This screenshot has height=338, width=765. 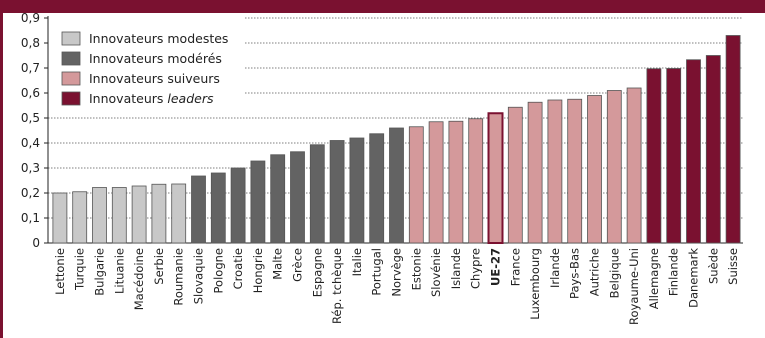 I want to click on y-tick-label: 0,2, so click(x=30, y=193).